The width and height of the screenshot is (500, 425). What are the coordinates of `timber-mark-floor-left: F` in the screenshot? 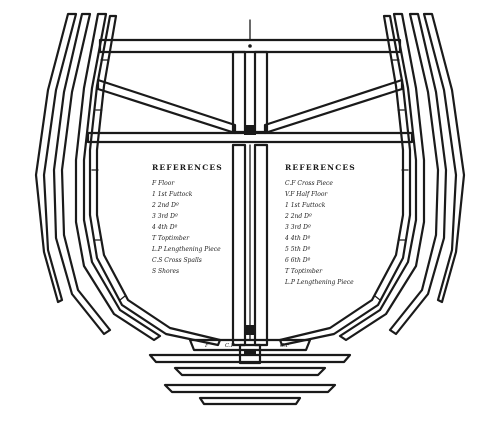 It's located at (206, 346).